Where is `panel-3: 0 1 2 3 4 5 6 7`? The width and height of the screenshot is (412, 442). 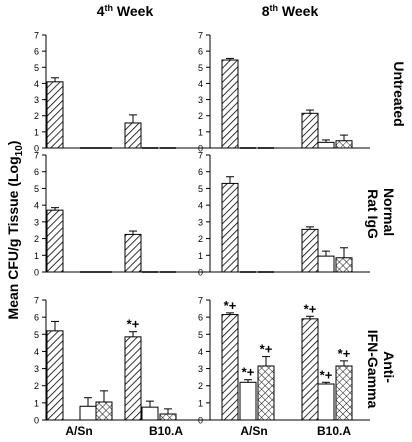 panel-3: 0 1 2 3 4 5 6 7 is located at coordinates (120, 214).